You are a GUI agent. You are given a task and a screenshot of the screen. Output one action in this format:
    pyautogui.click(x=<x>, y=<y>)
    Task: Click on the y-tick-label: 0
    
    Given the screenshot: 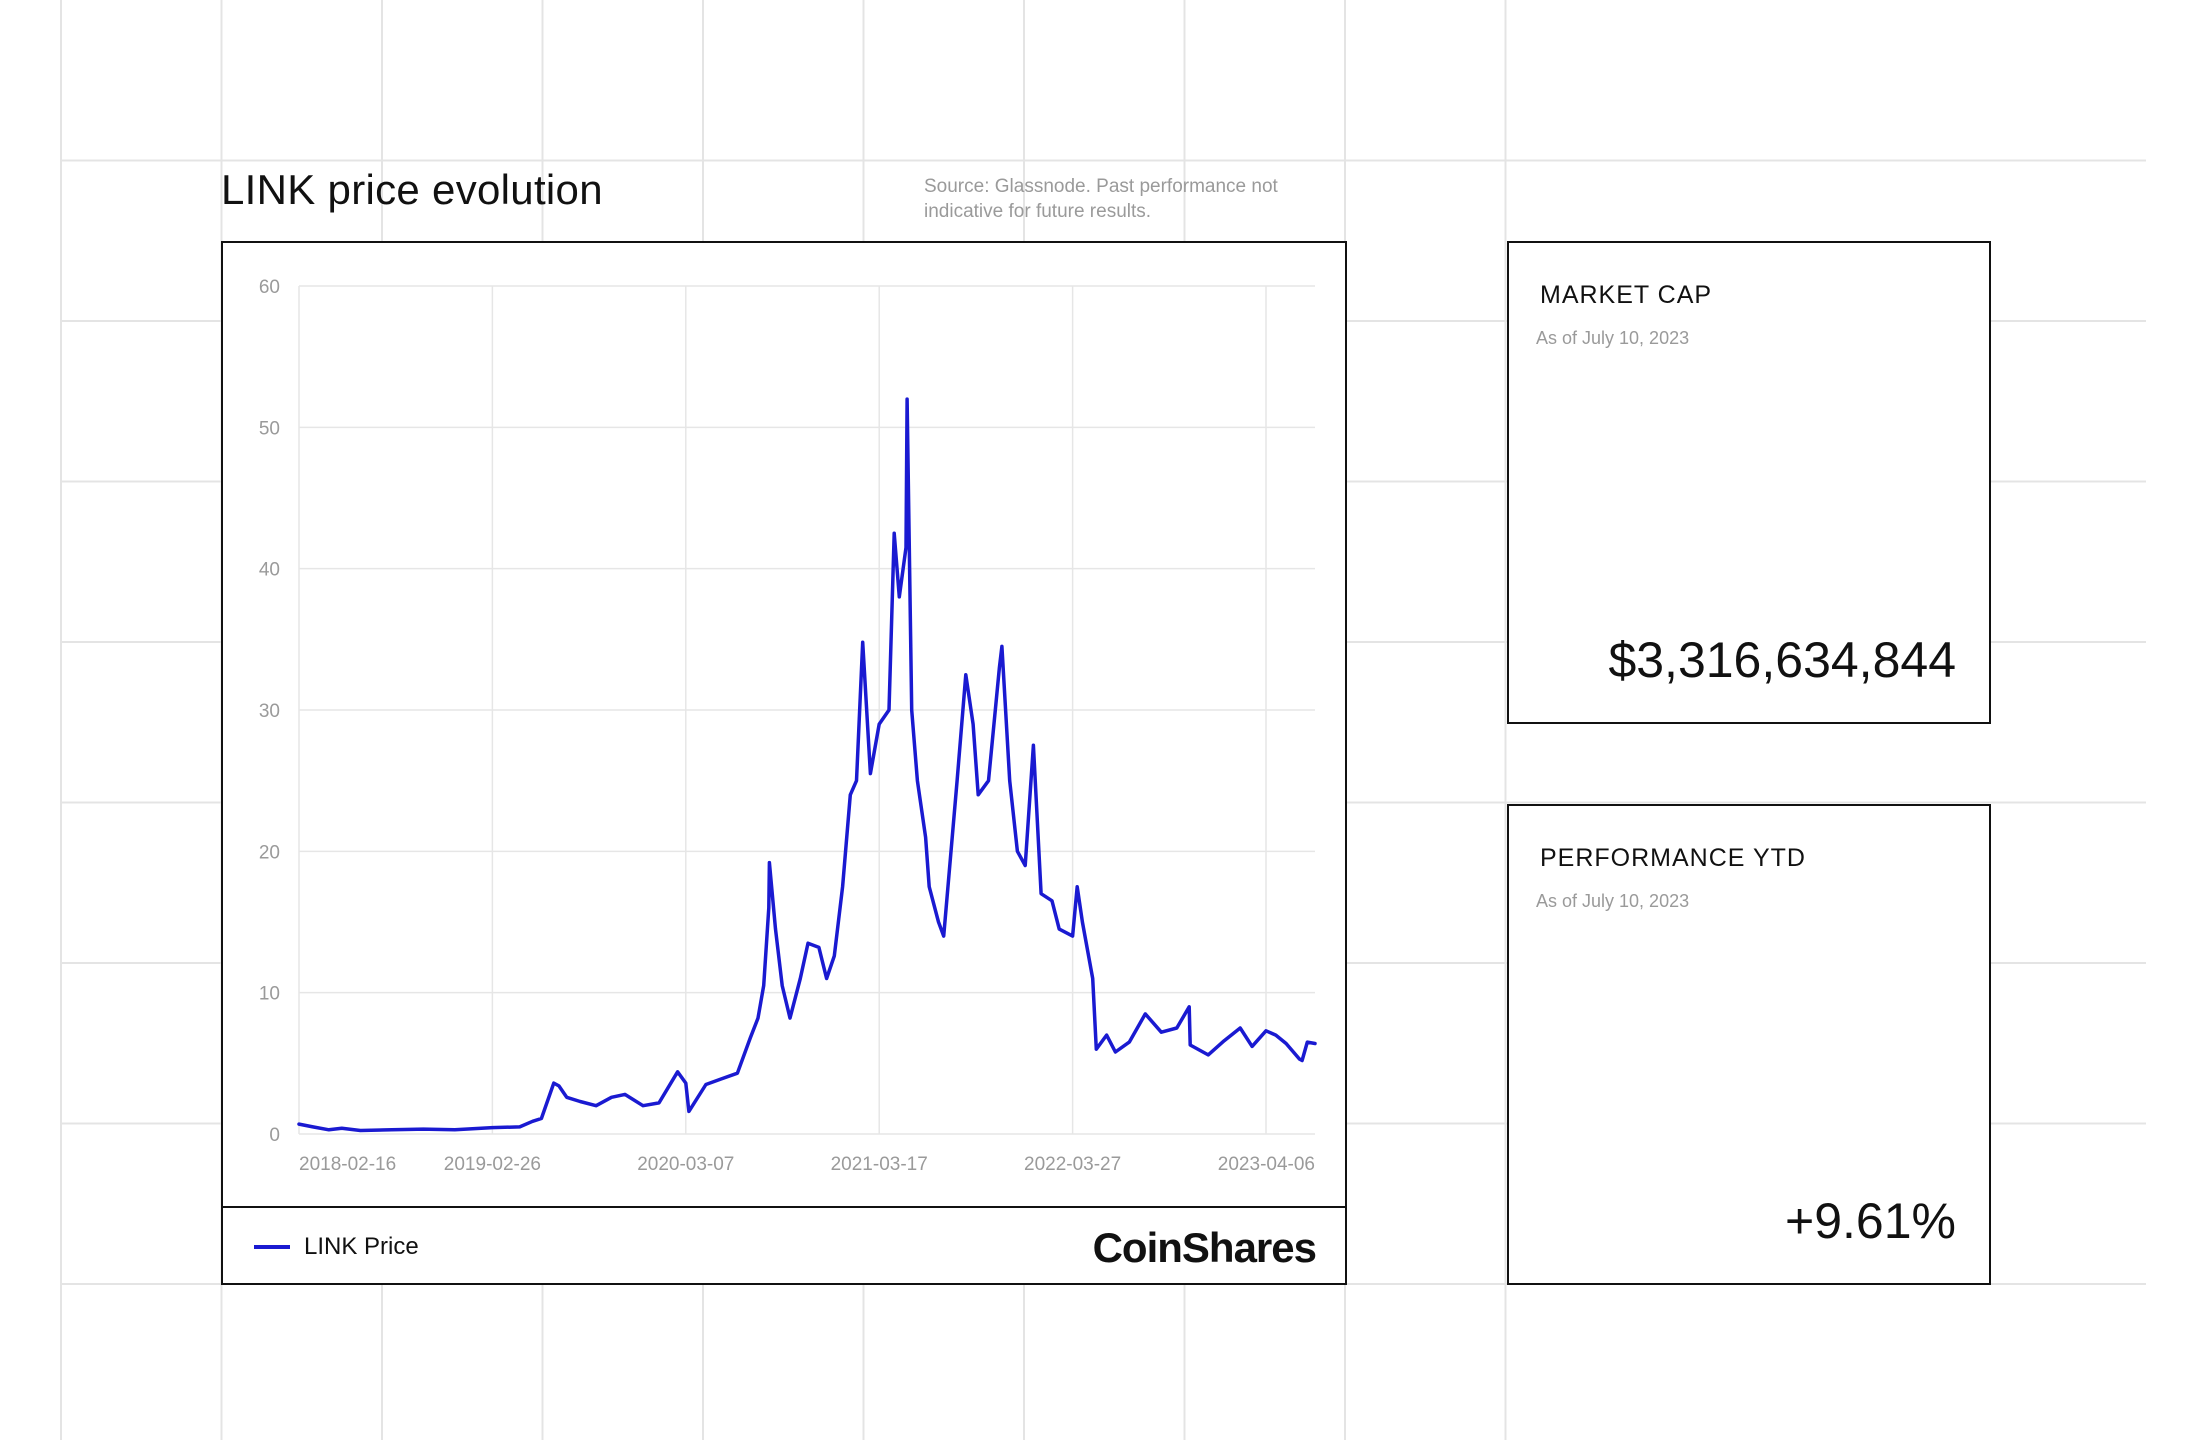 What is the action you would take?
    pyautogui.click(x=274, y=1135)
    